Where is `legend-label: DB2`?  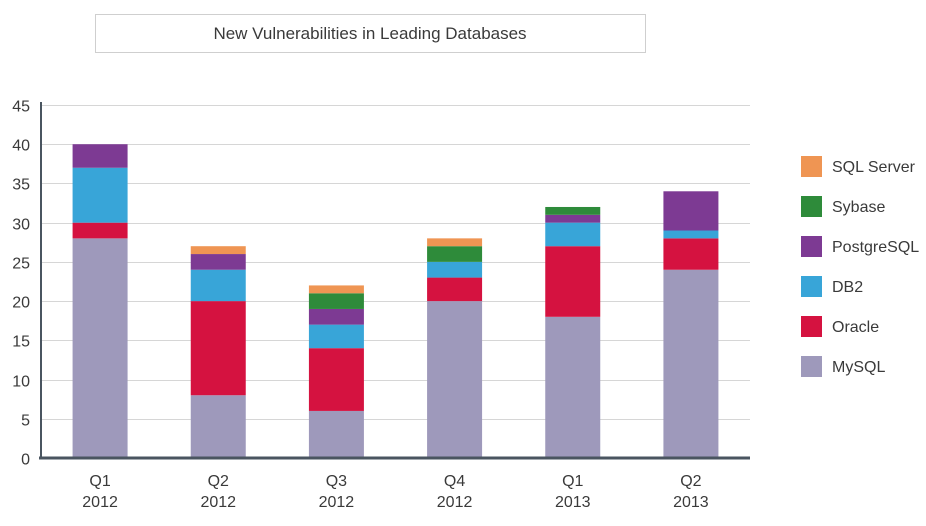 legend-label: DB2 is located at coordinates (847, 287).